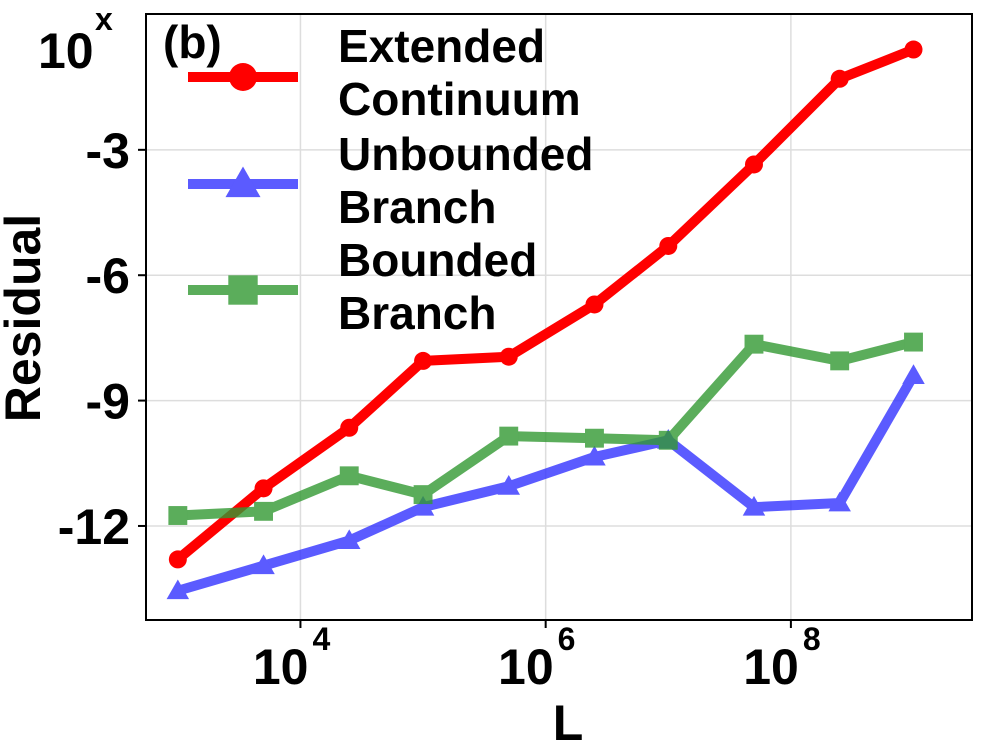 The image size is (996, 747). Describe the element at coordinates (108, 402) in the screenshot. I see `y-tick-label: -9` at that location.